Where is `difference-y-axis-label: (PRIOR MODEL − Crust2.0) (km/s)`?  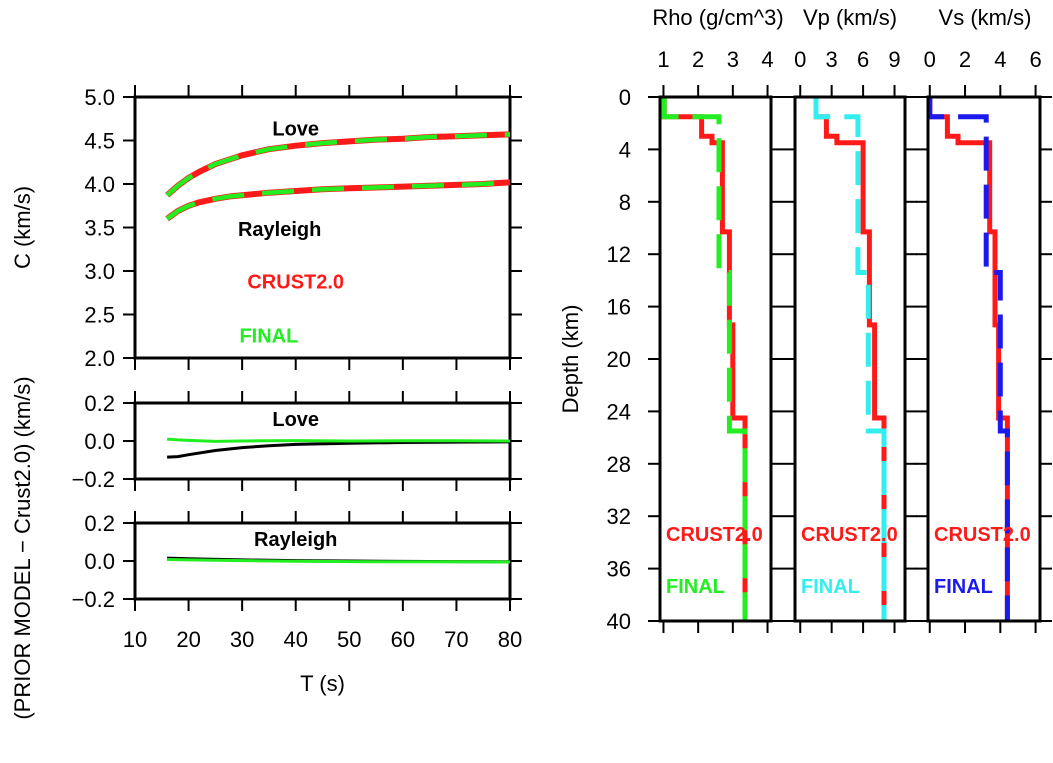 difference-y-axis-label: (PRIOR MODEL − Crust2.0) (km/s) is located at coordinates (22, 547).